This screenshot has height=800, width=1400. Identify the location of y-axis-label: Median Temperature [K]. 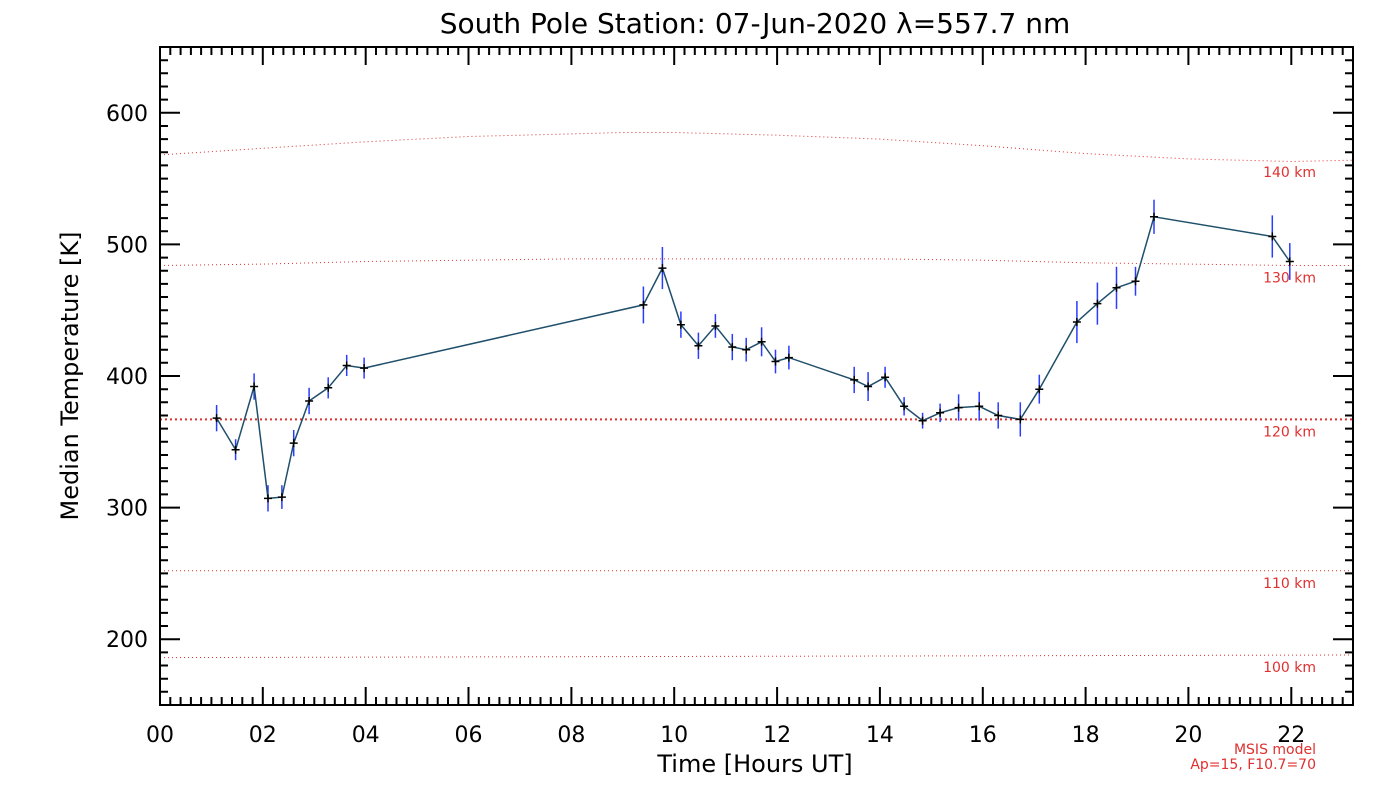
(70, 375).